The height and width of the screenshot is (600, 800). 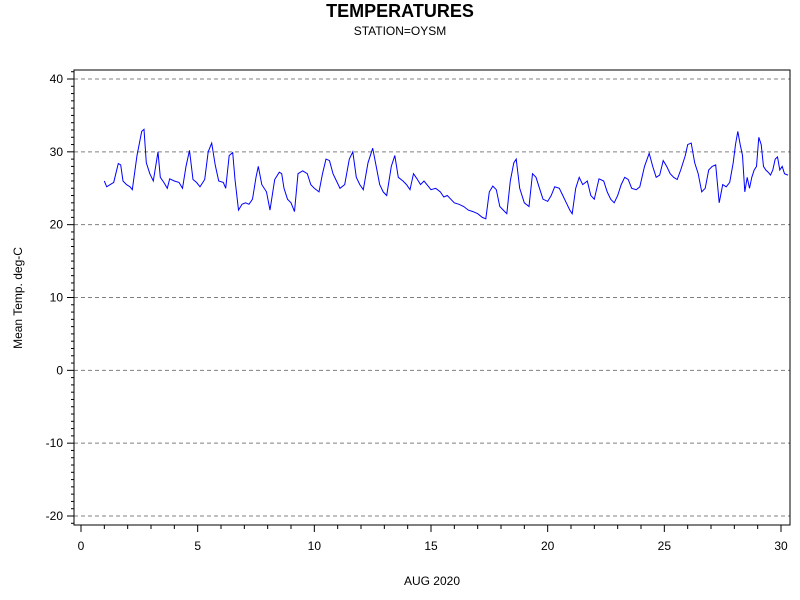 What do you see at coordinates (665, 546) in the screenshot?
I see `x-tick-label: 25` at bounding box center [665, 546].